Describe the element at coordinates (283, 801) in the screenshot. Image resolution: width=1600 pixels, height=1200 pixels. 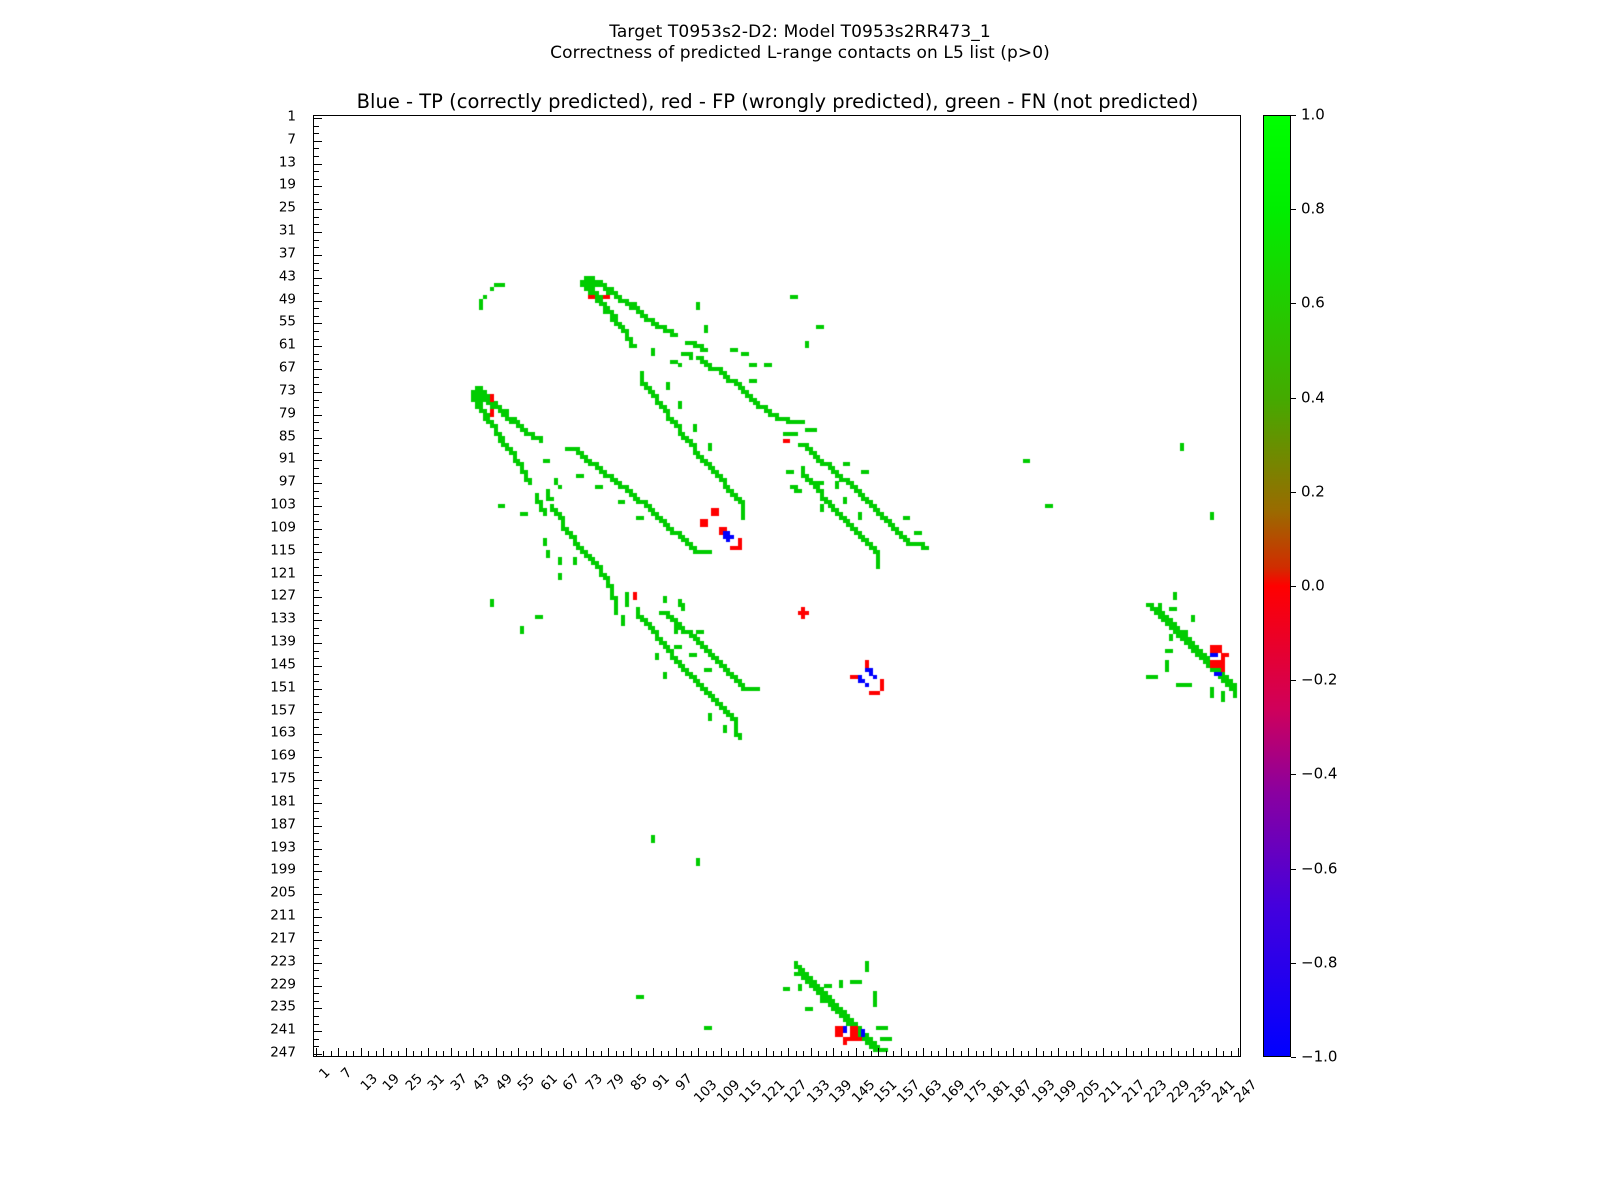
I see `y-axis-tick-label: 181` at that location.